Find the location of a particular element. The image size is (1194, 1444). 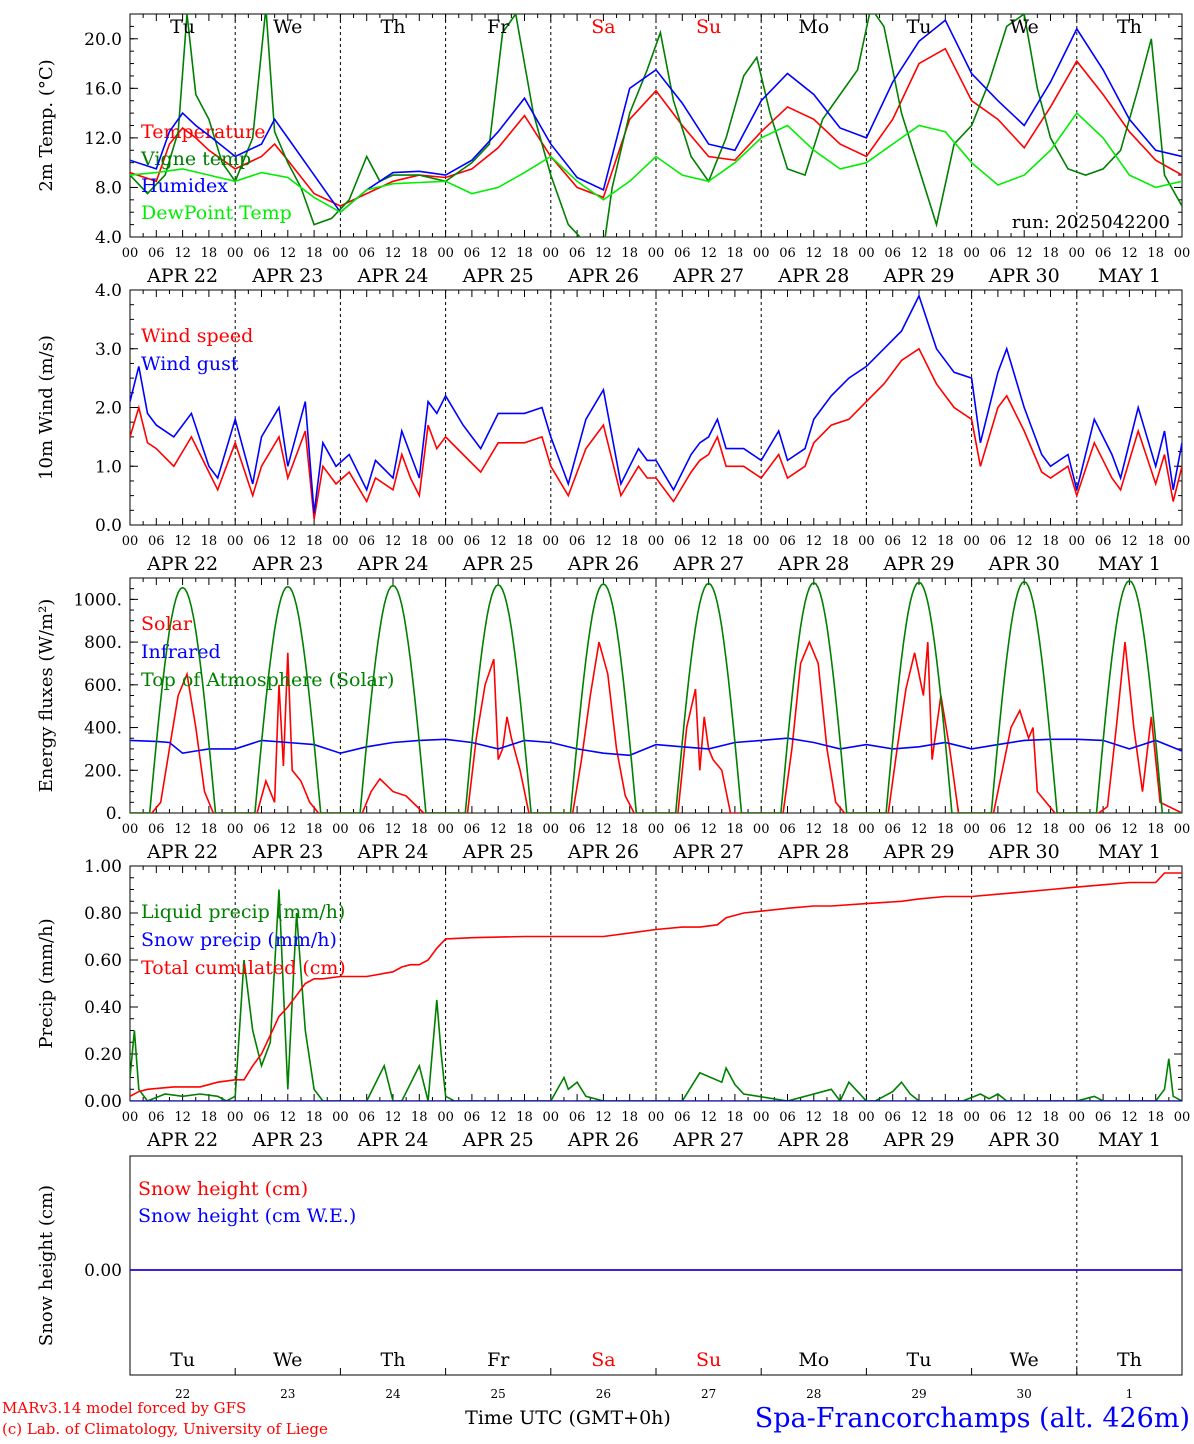

y-tick-label: 1.0 is located at coordinates (108, 467).